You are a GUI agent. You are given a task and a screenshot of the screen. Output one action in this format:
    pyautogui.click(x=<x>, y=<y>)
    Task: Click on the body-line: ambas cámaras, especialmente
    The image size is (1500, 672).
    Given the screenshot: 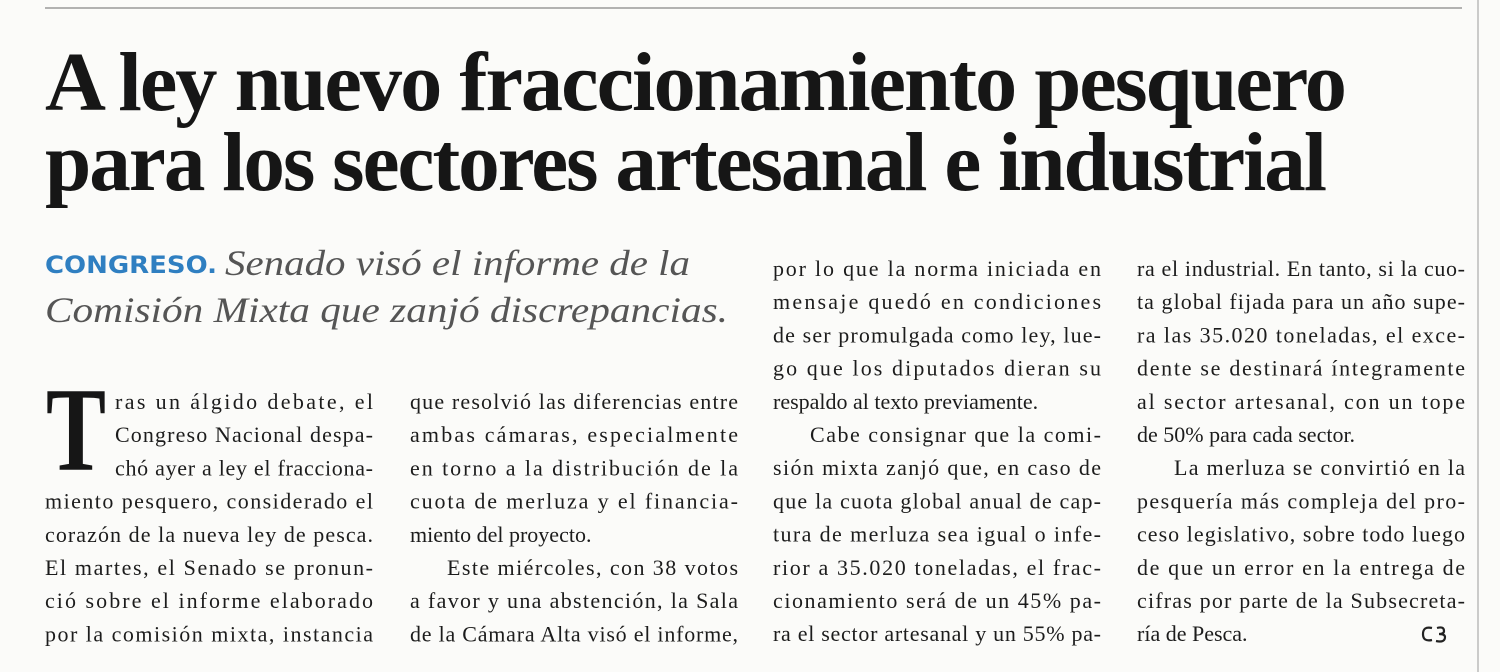 What is the action you would take?
    pyautogui.click(x=574, y=434)
    